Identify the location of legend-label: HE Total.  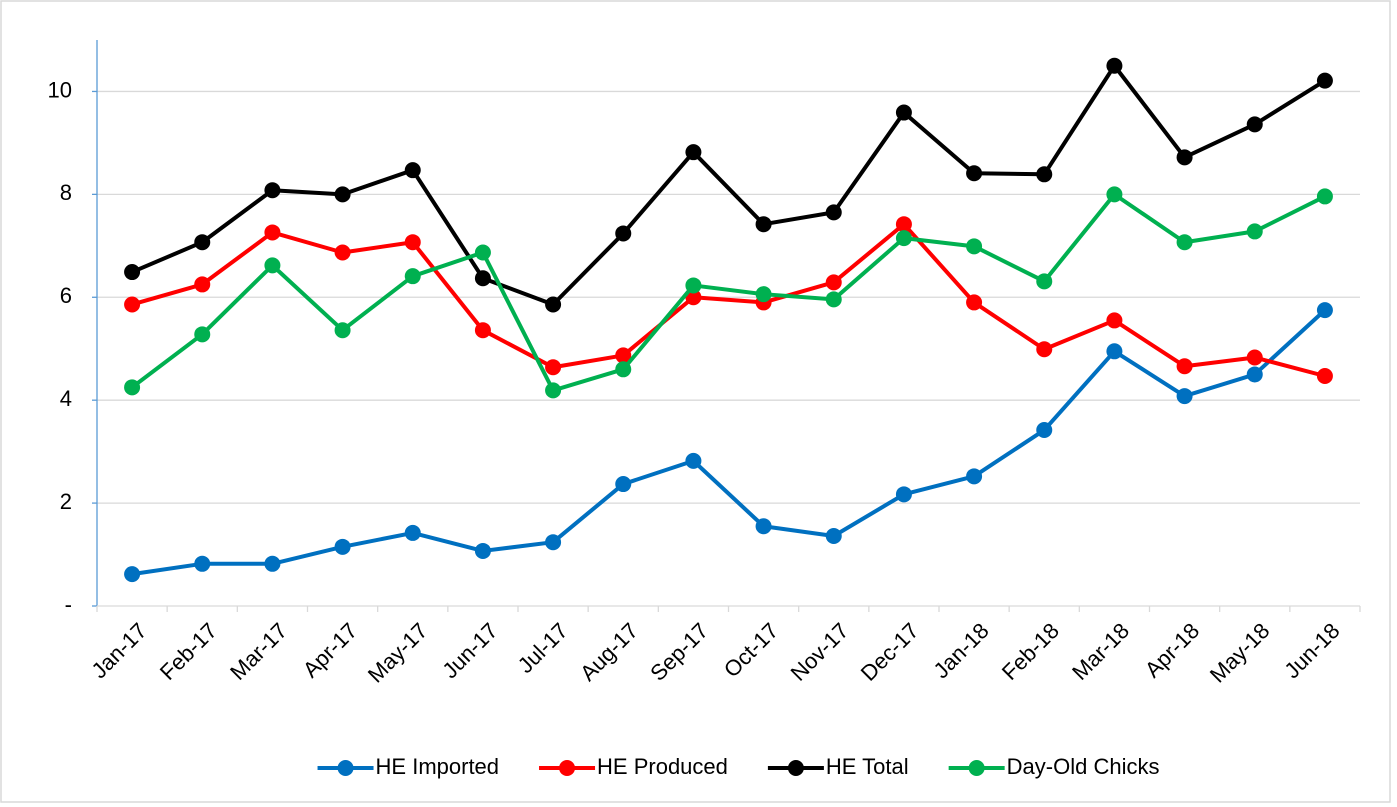
(867, 766).